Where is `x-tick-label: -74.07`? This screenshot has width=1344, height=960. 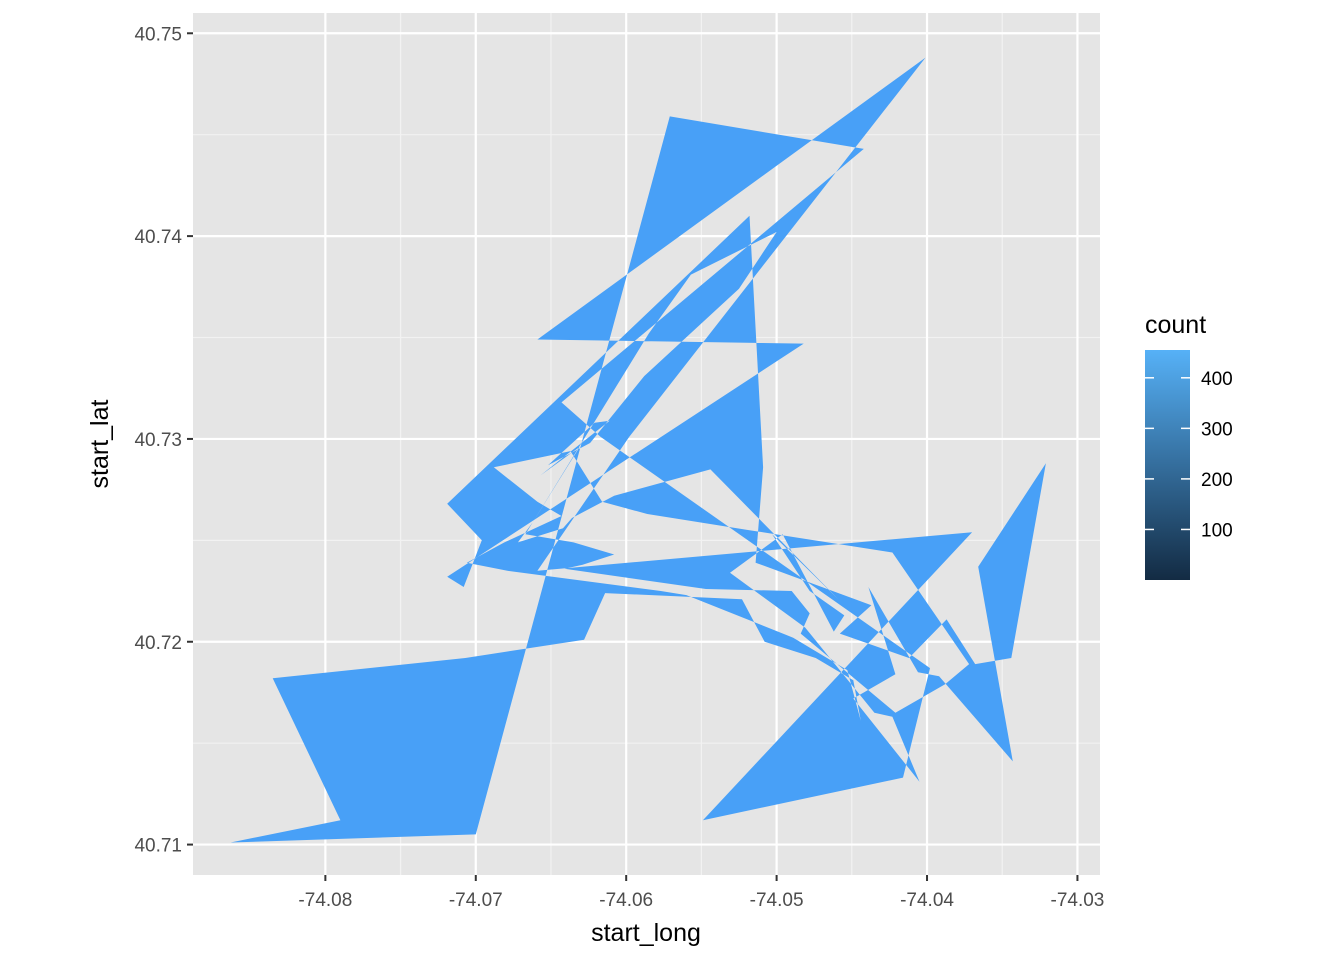
x-tick-label: -74.07 is located at coordinates (476, 900).